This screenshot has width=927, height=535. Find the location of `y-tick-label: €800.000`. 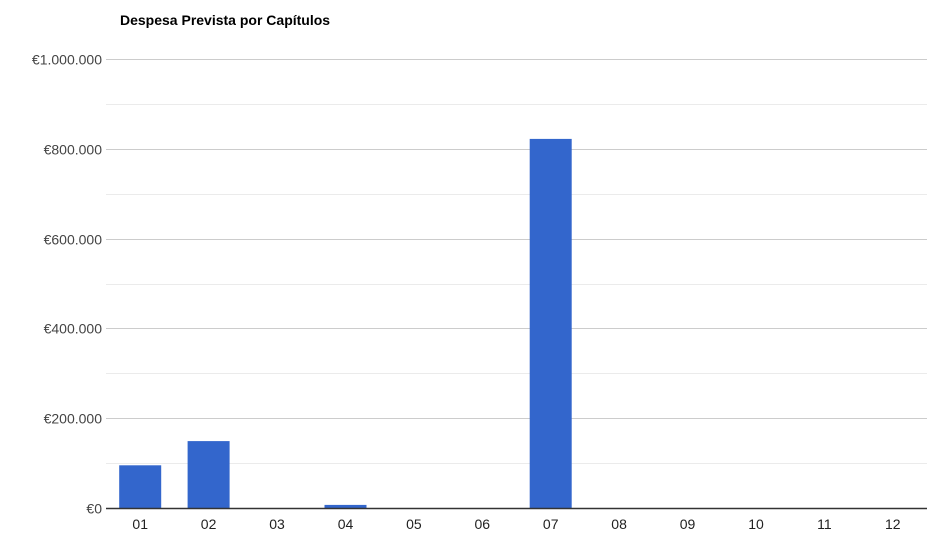

y-tick-label: €800.000 is located at coordinates (73, 150).